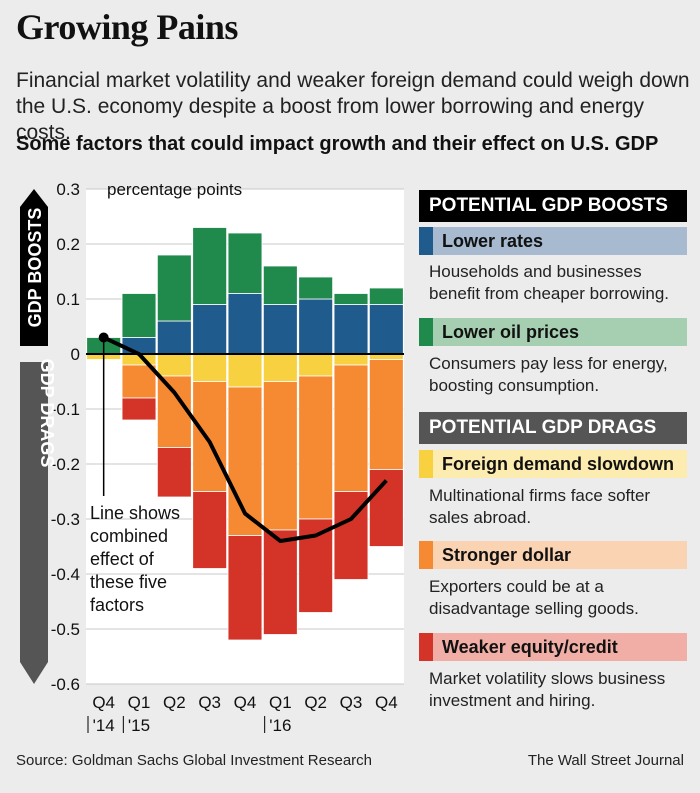 The image size is (700, 793). What do you see at coordinates (65, 629) in the screenshot?
I see `y-tick-label: -0.5` at bounding box center [65, 629].